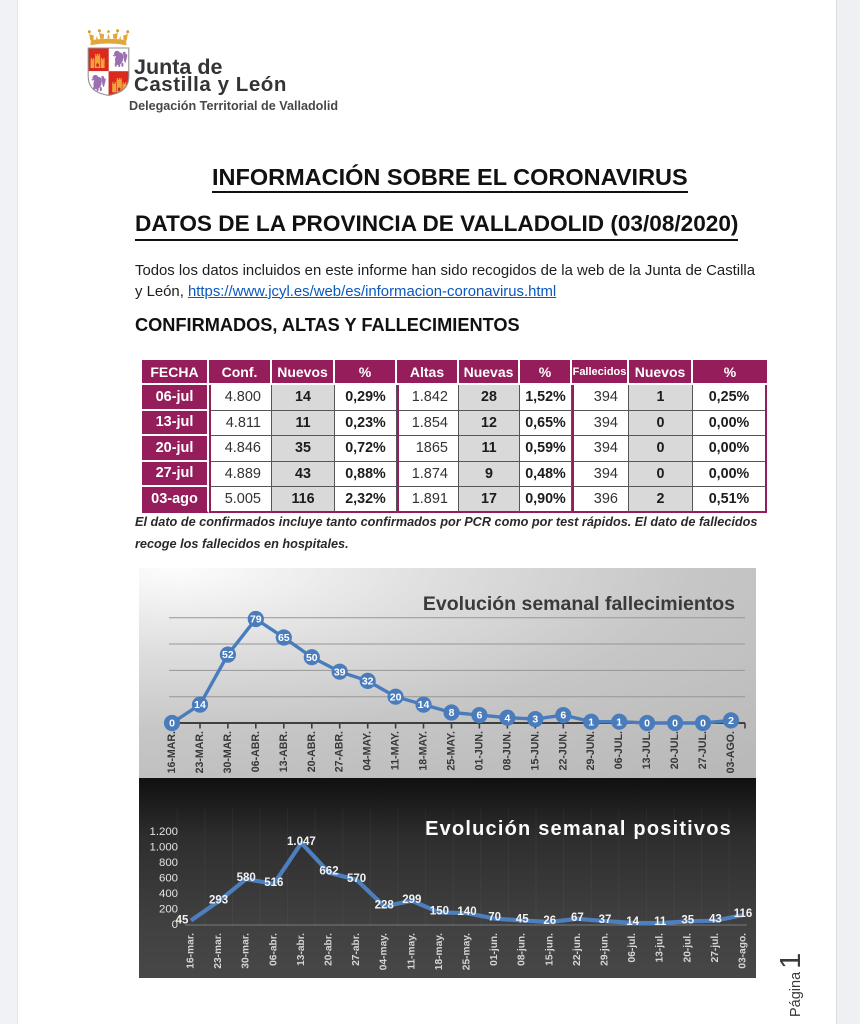  Describe the element at coordinates (329, 949) in the screenshot. I see `svg-text: 20-abr.` at that location.